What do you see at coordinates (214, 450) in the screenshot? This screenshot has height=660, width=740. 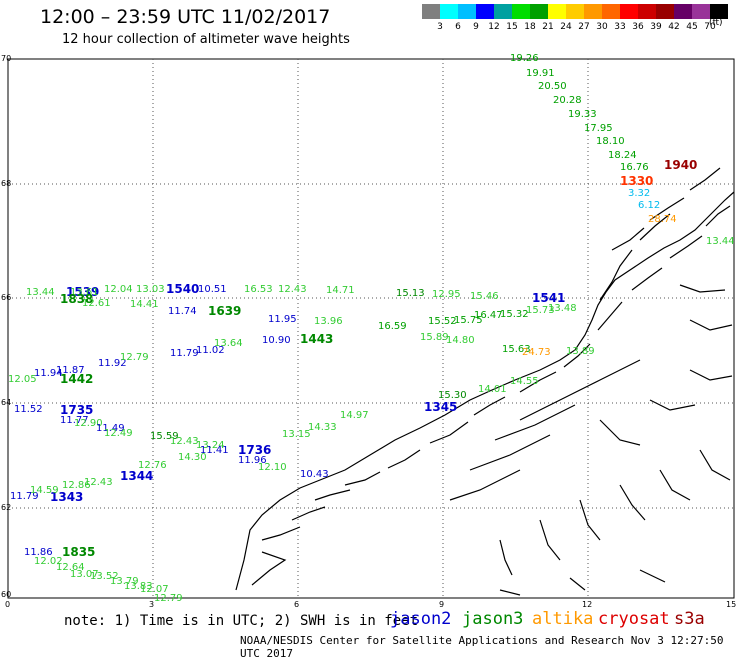 I see `observation-label: 11.41` at bounding box center [214, 450].